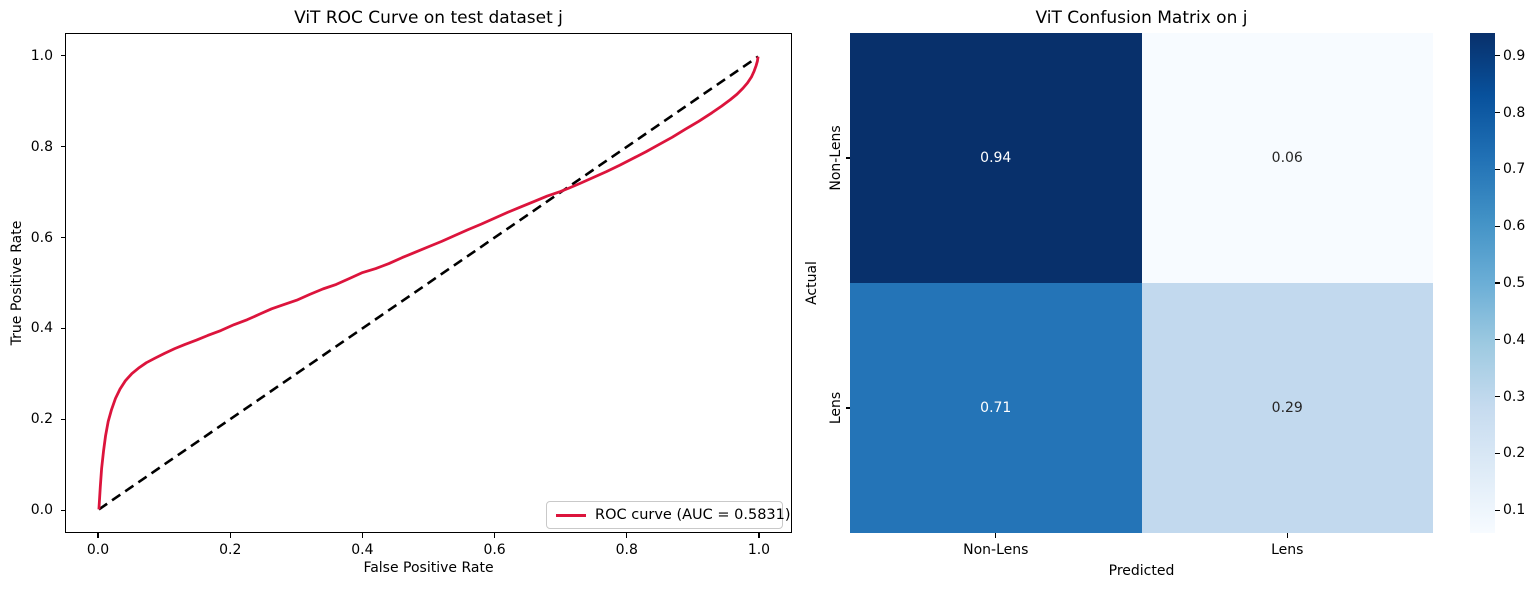  I want to click on y-tick-label: 0.0, so click(41, 510).